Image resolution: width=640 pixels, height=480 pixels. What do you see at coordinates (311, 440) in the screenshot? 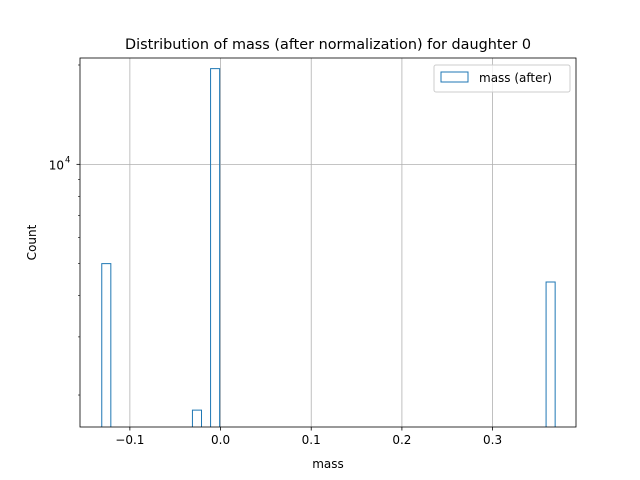
I see `x-tick-label: 0.1` at bounding box center [311, 440].